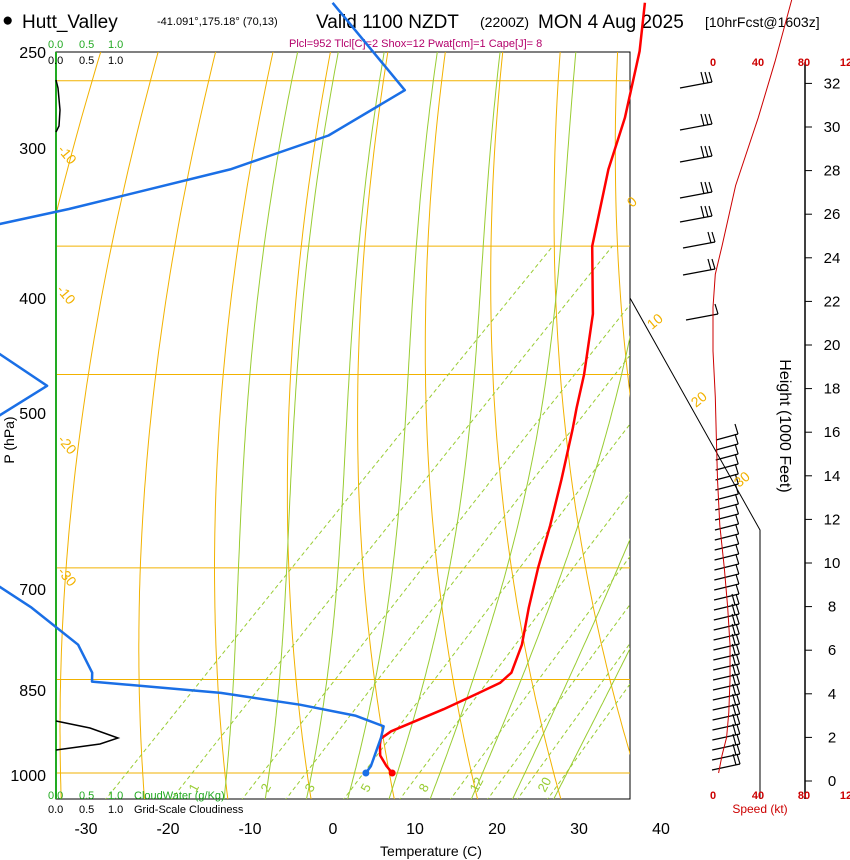 This screenshot has width=850, height=860. Describe the element at coordinates (832, 301) in the screenshot. I see `height-tick-label: 22` at that location.